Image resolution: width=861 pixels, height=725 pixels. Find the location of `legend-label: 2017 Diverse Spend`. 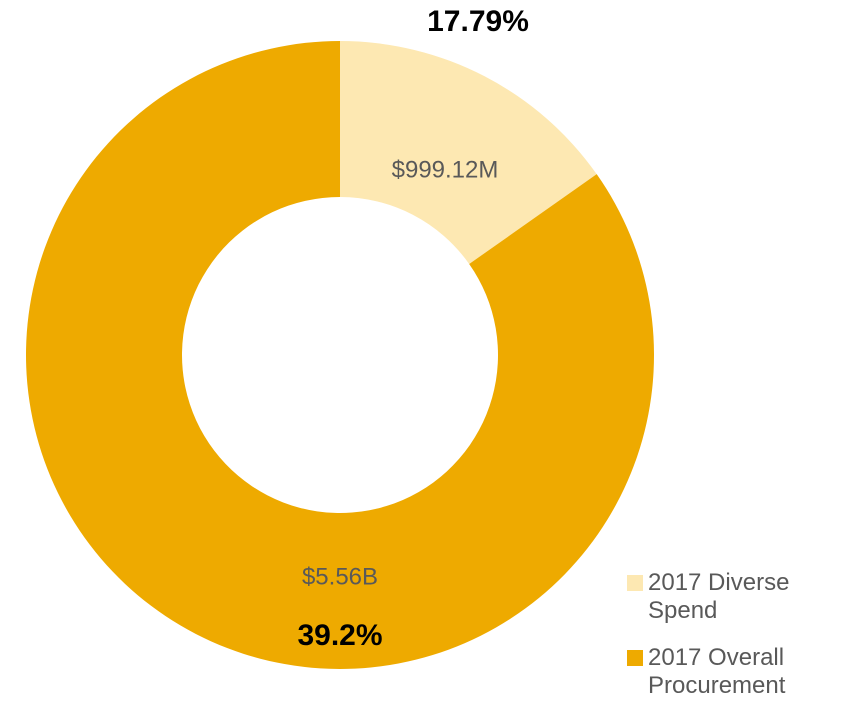

legend-label: 2017 Diverse Spend is located at coordinates (719, 596).